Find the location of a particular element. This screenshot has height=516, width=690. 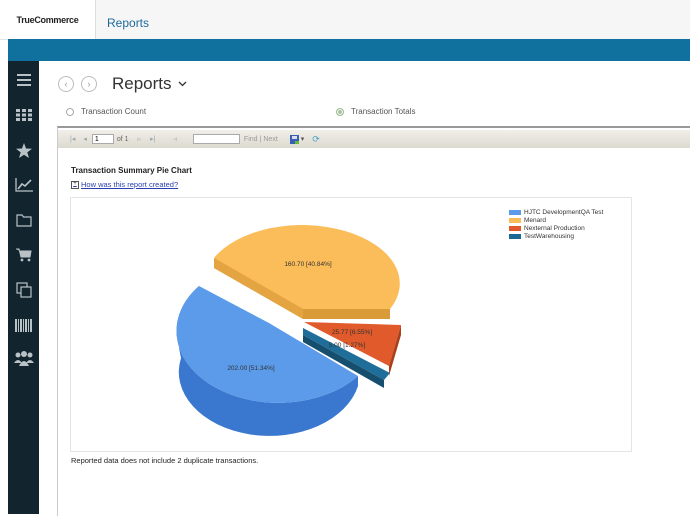

back-to-parent-button: ◃ is located at coordinates (175, 139).